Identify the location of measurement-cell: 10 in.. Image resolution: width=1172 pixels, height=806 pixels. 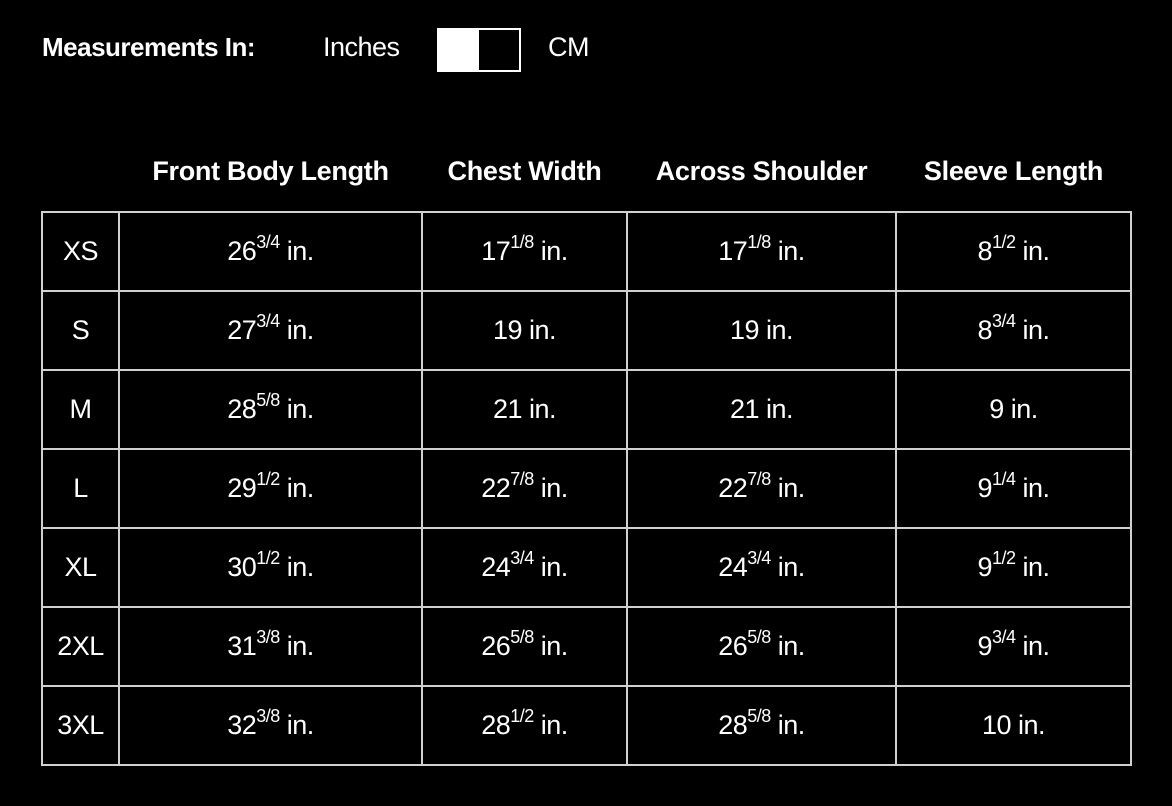
(1013, 725).